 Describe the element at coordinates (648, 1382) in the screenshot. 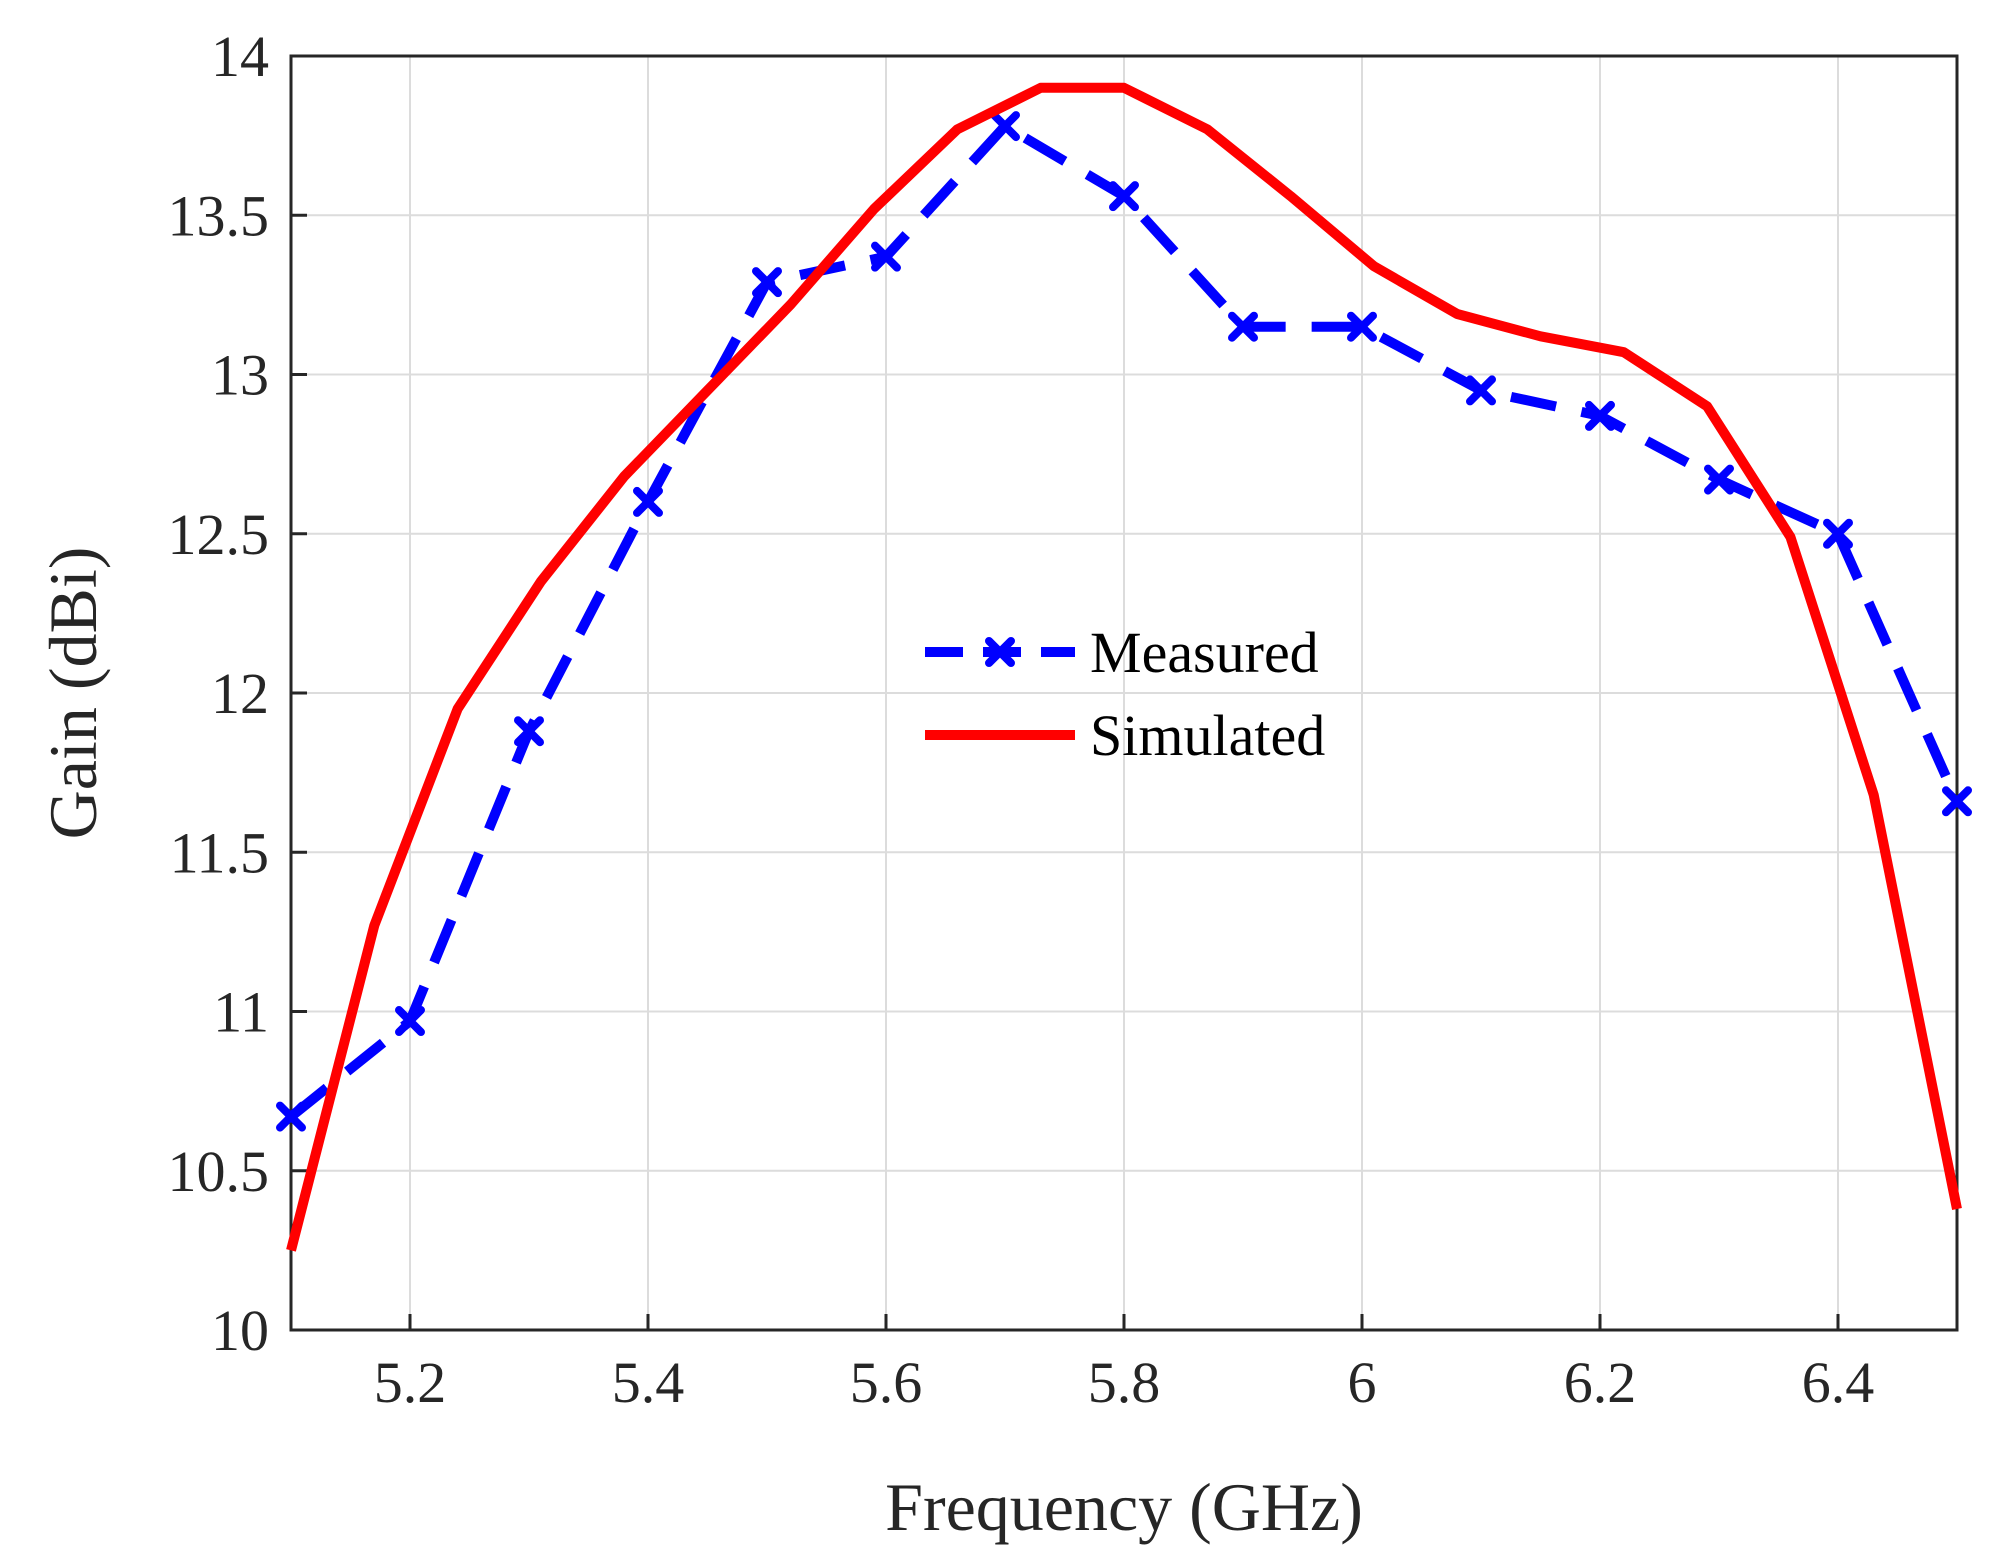

I see `x-tick-label: 5.4` at that location.